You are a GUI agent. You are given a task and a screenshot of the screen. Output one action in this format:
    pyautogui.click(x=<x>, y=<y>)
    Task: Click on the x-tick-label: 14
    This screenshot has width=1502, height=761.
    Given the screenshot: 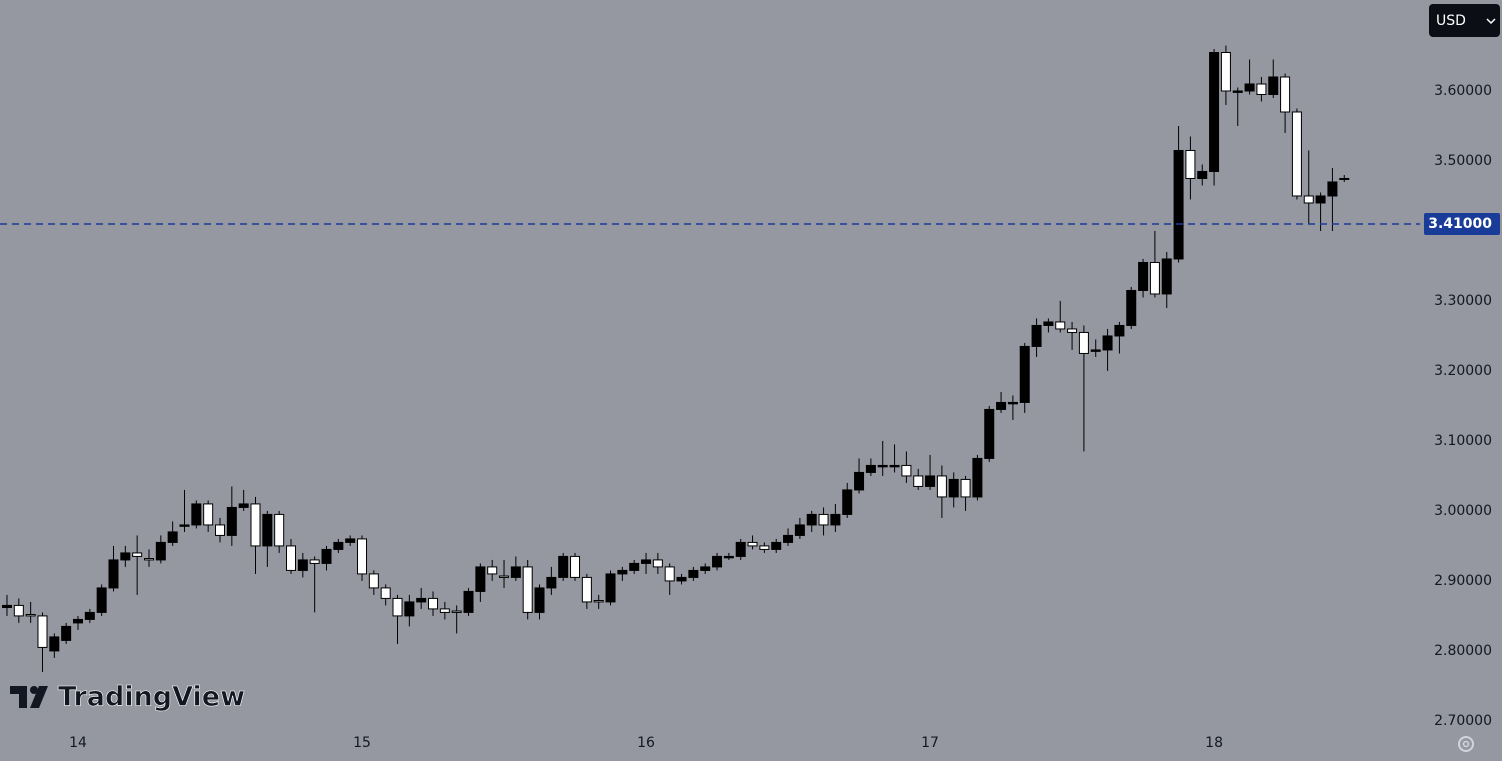 What is the action you would take?
    pyautogui.click(x=78, y=743)
    